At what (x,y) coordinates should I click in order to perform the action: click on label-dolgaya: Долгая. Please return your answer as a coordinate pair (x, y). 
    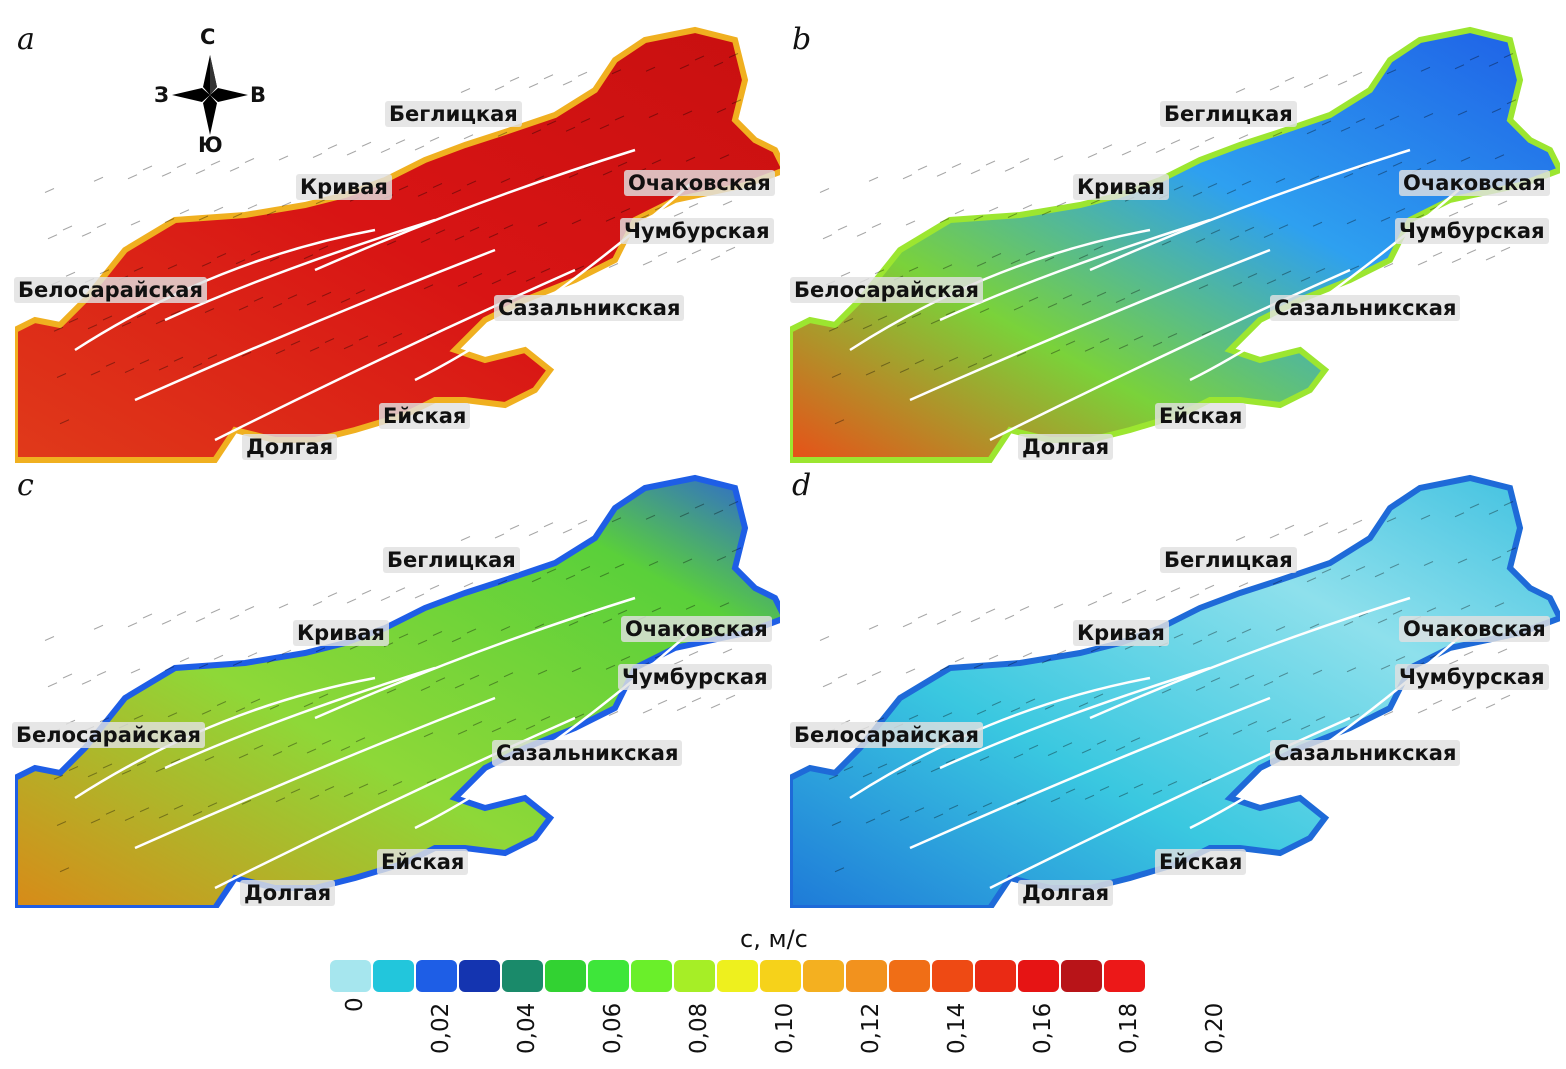
    Looking at the image, I should click on (288, 893).